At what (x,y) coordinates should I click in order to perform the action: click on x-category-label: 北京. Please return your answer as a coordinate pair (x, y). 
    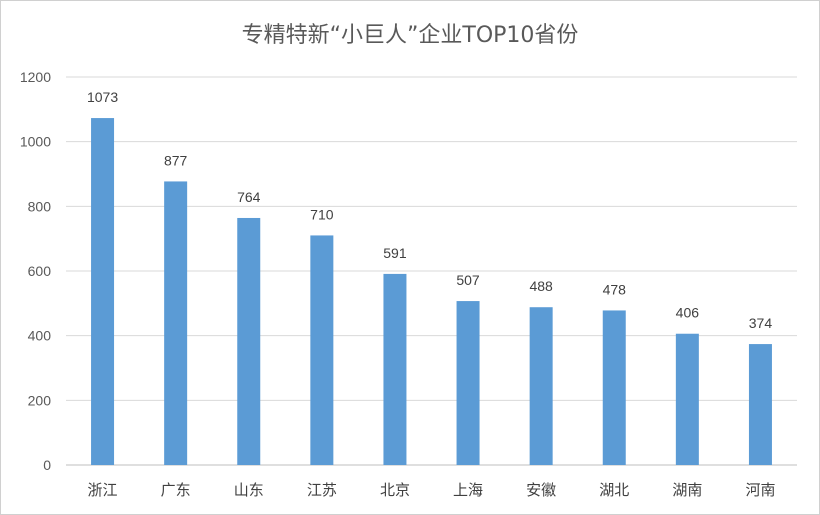
    Looking at the image, I should click on (395, 490).